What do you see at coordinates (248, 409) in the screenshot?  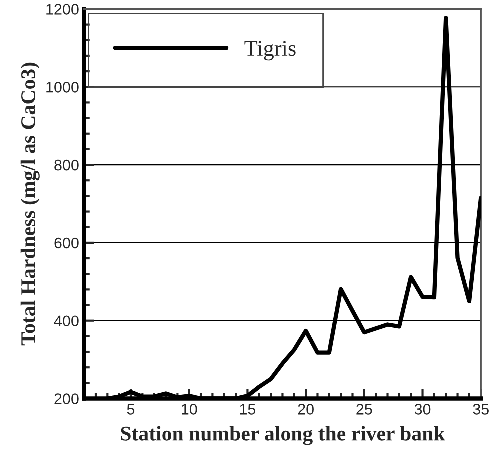 I see `x-tick-label: 15` at bounding box center [248, 409].